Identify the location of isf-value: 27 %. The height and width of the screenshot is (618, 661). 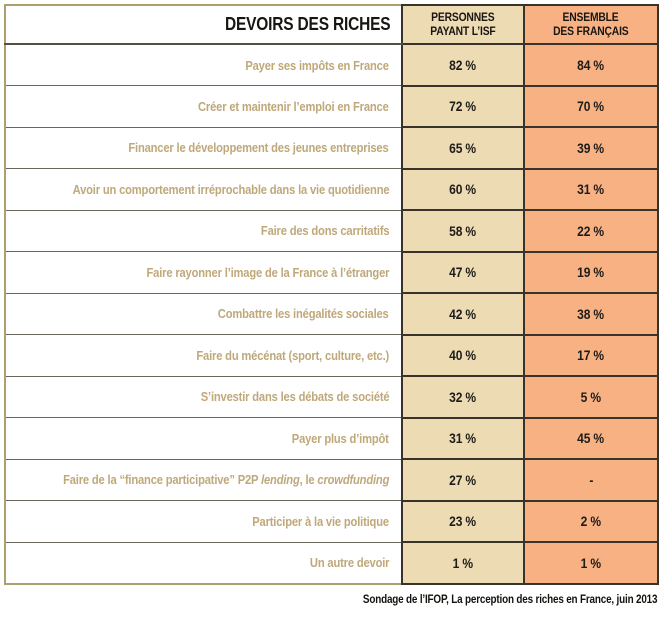
(463, 480).